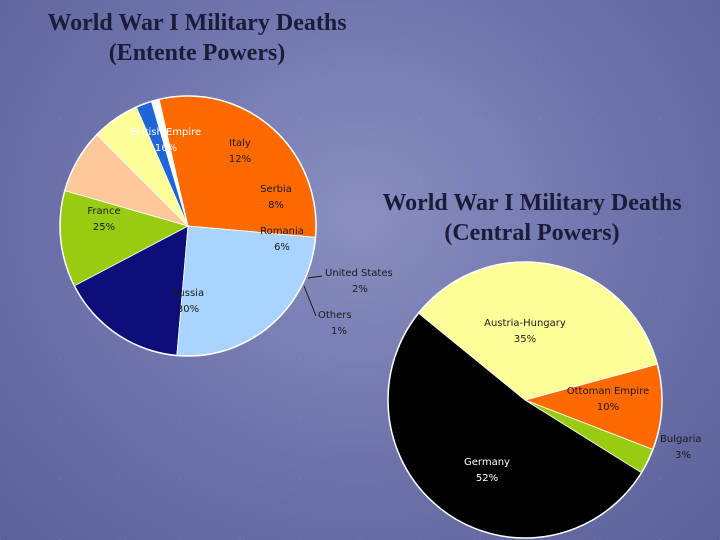  What do you see at coordinates (608, 407) in the screenshot?
I see `central-pct-ottoman-empire: 10%` at bounding box center [608, 407].